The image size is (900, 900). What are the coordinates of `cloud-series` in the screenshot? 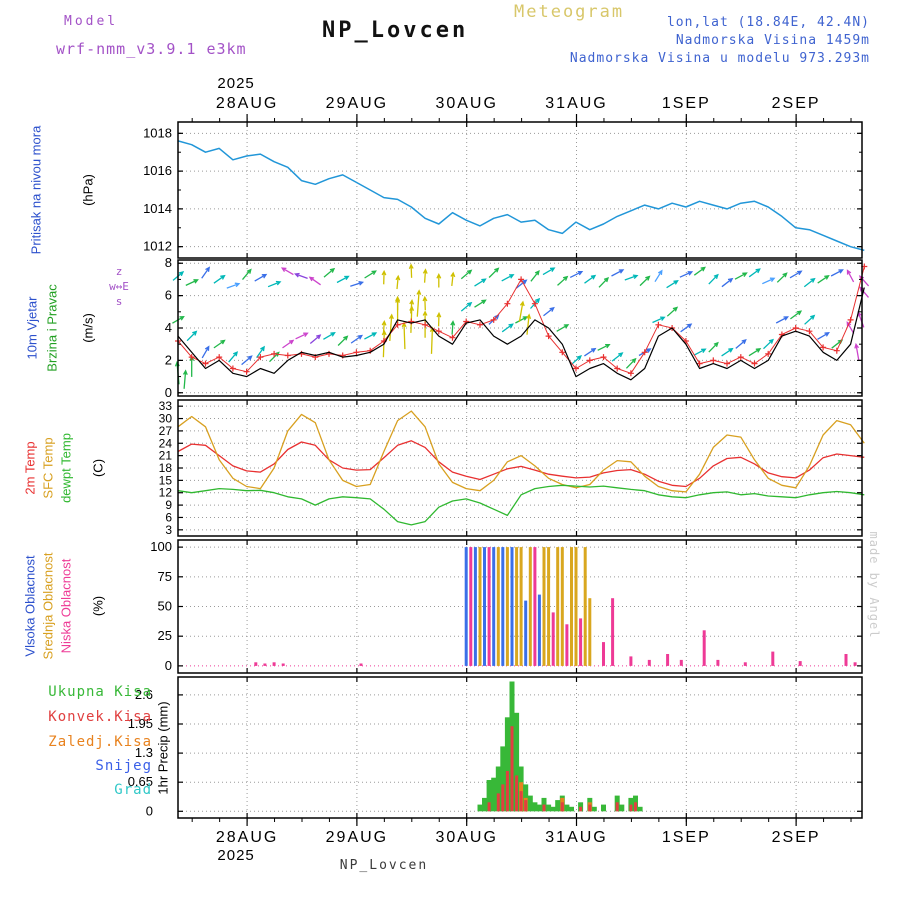 It's located at (555, 606).